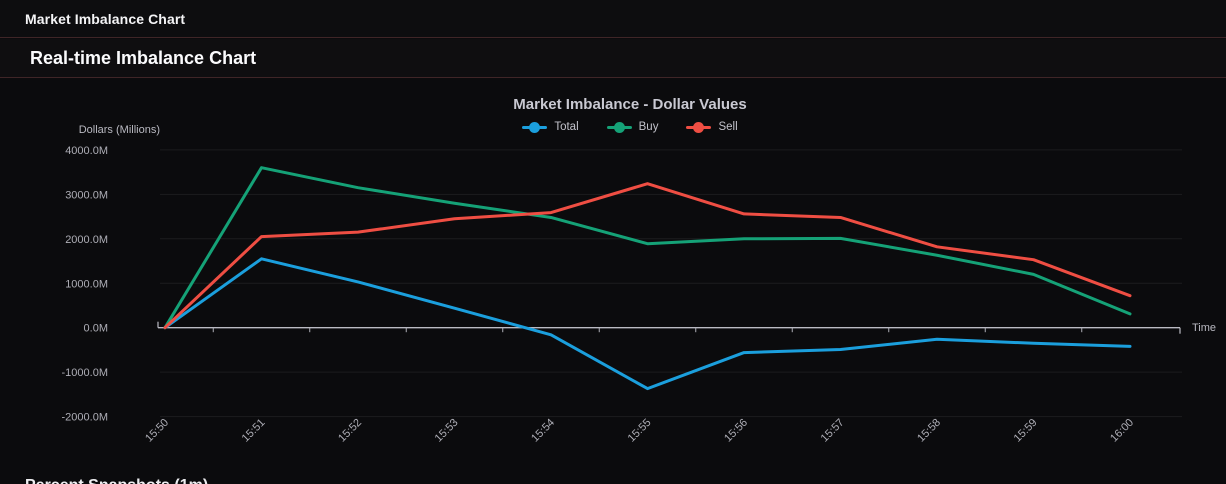 Image resolution: width=1226 pixels, height=484 pixels. Describe the element at coordinates (929, 431) in the screenshot. I see `x-tick-label: 15:58` at that location.